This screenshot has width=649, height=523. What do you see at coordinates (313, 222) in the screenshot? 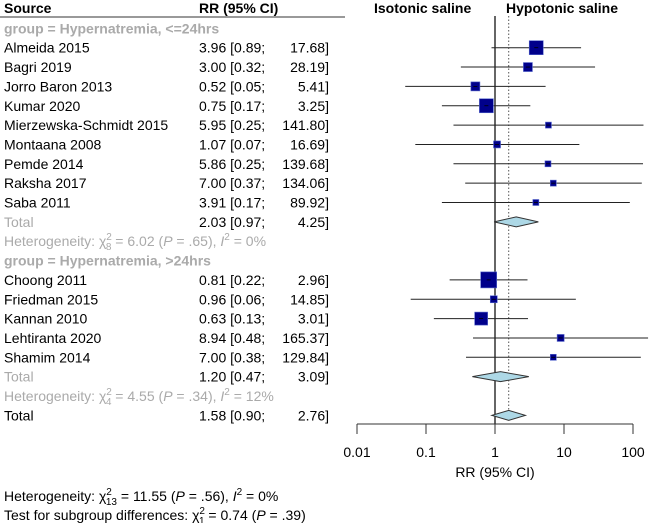
I see `subgroup-total-rr-upper: 4.25]` at bounding box center [313, 222].